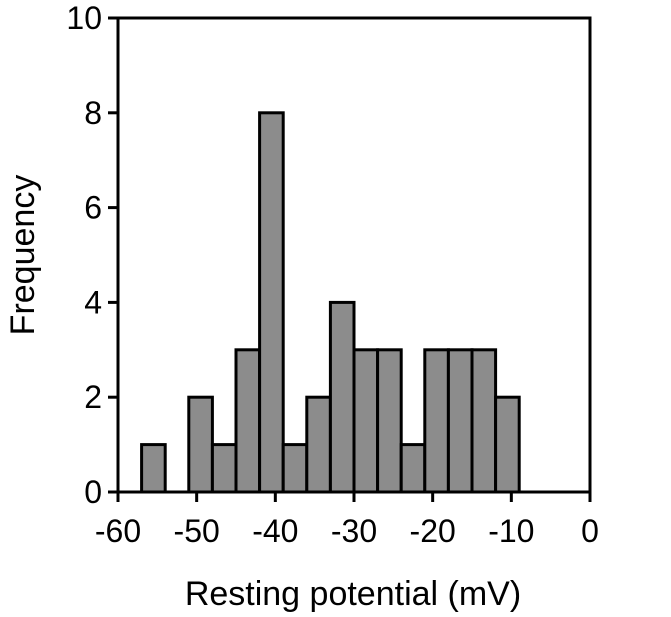 Image resolution: width=671 pixels, height=617 pixels. I want to click on y-axis-label: Frequency, so click(23, 255).